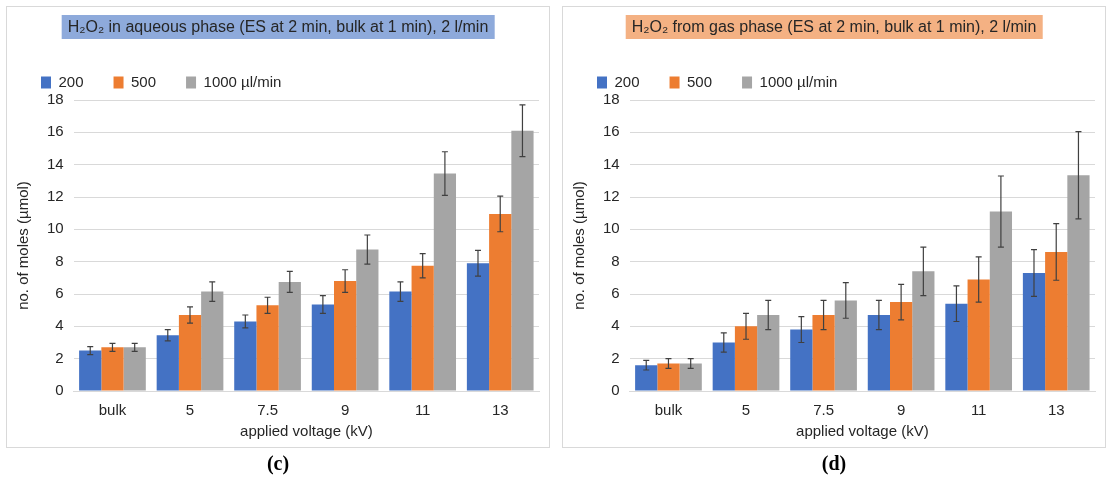 The height and width of the screenshot is (487, 1111). I want to click on text: (d), so click(834, 463).